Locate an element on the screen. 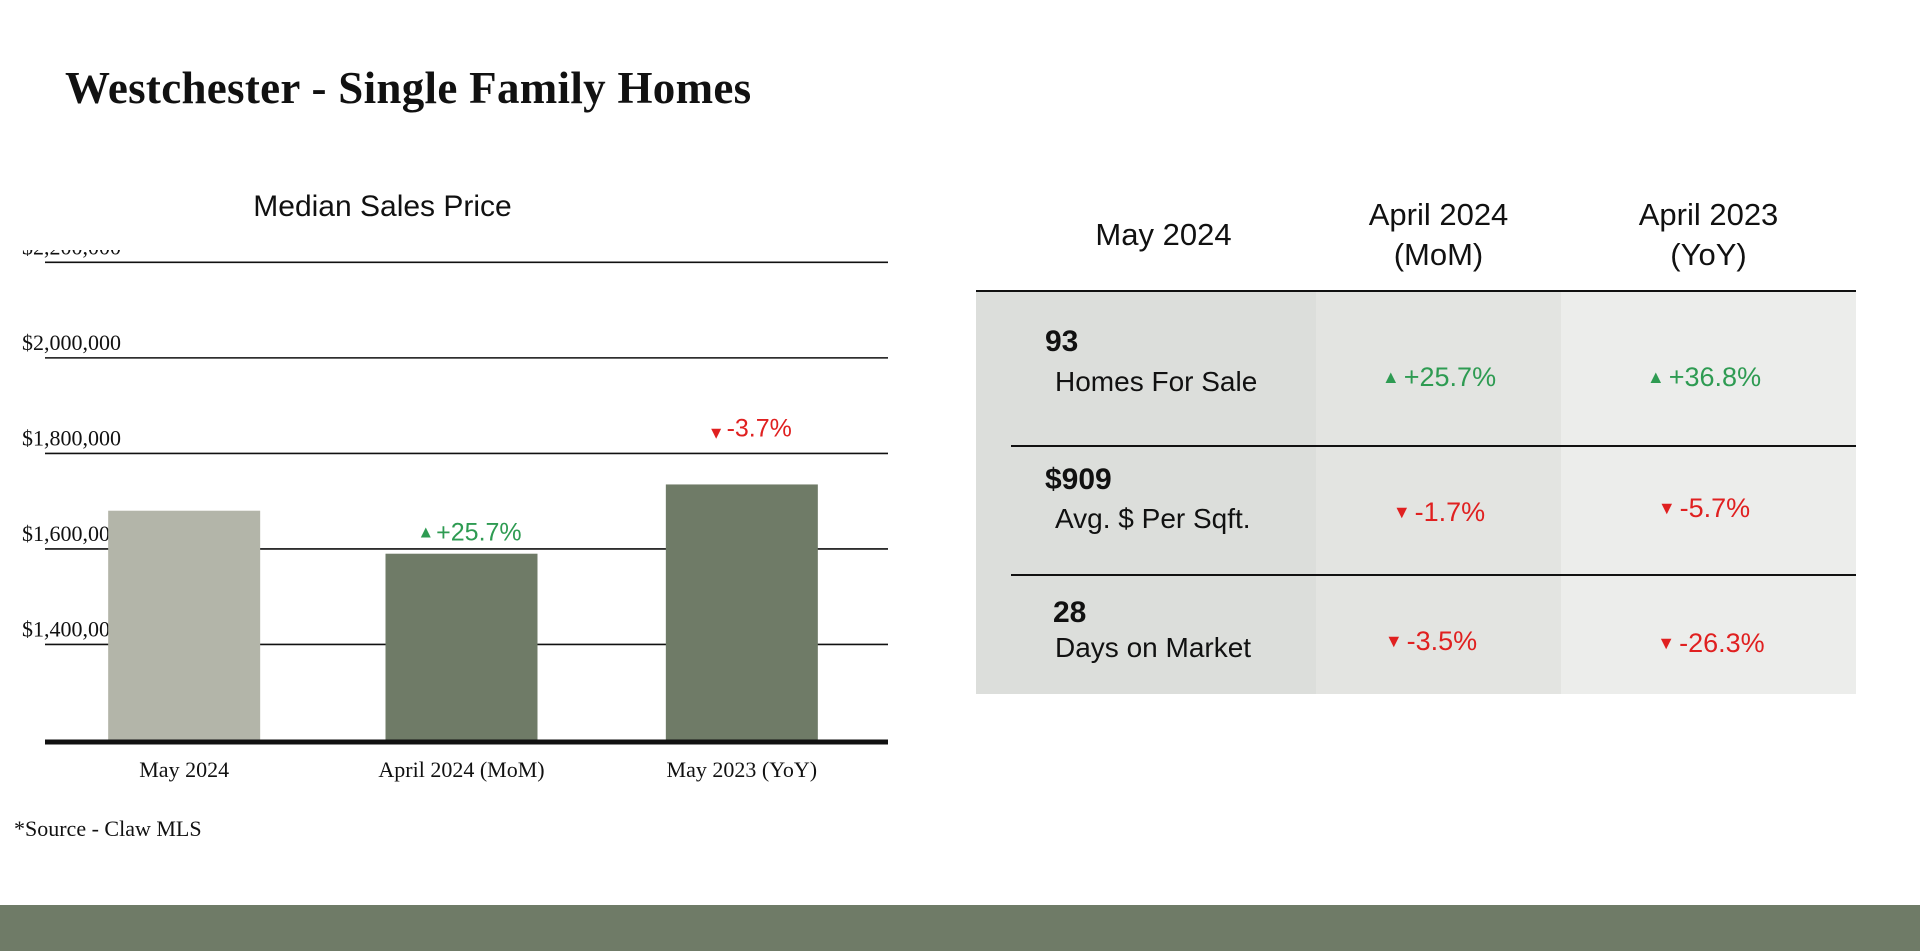  x-category-label: May 2024 is located at coordinates (184, 769).